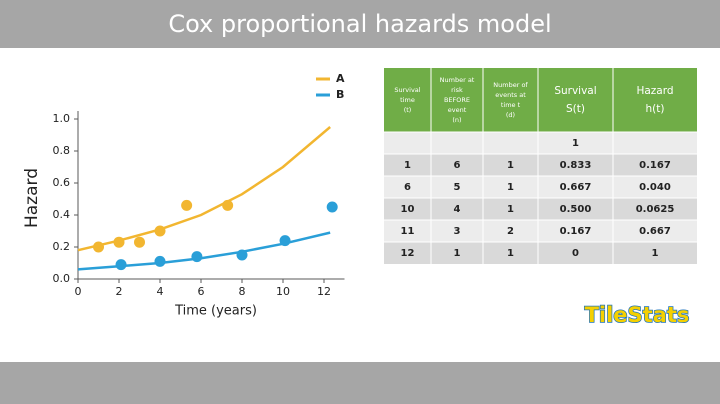  What do you see at coordinates (655, 209) in the screenshot?
I see `table-cell: 0.0625` at bounding box center [655, 209].